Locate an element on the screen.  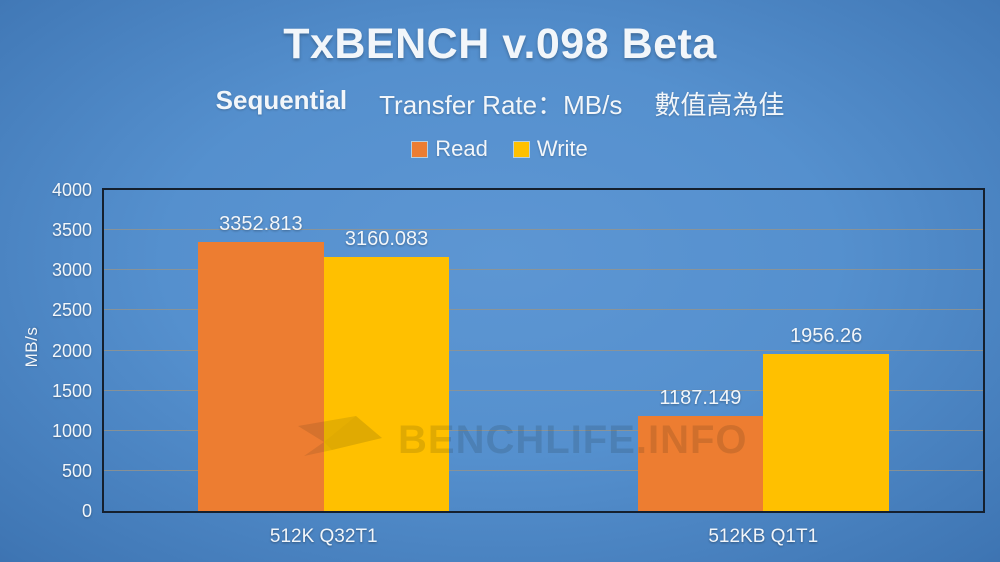
chart-subtitle: Sequential Transfer Rate：MB/s 數值高為佳 is located at coordinates (500, 103).